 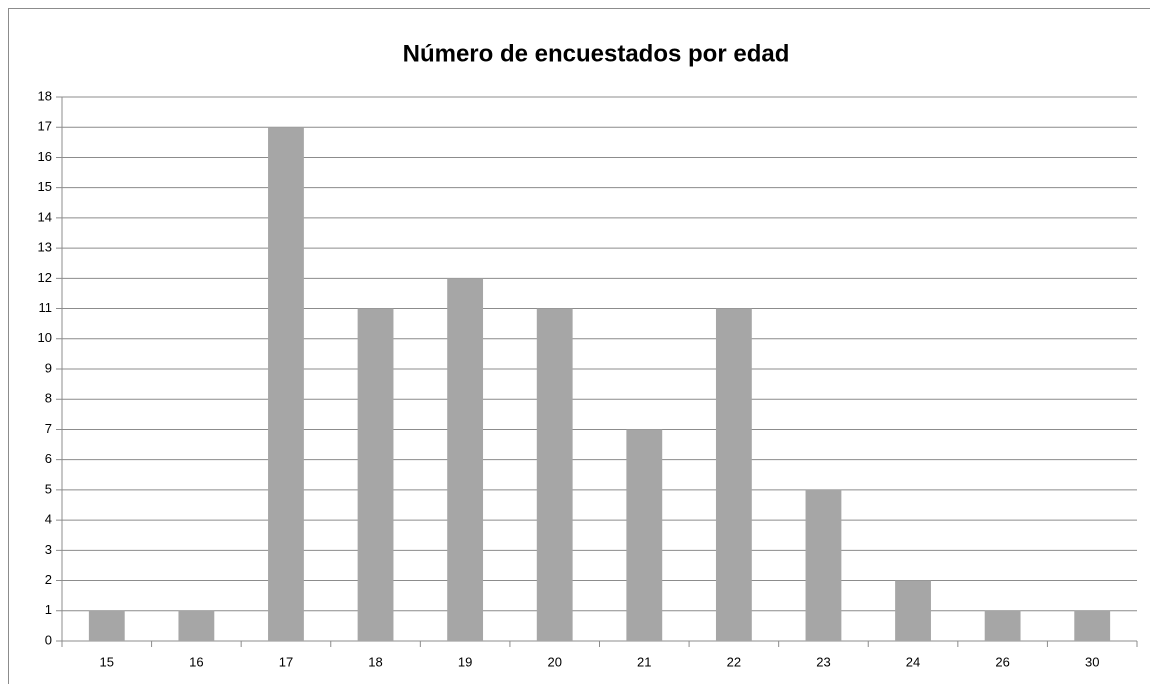 What do you see at coordinates (107, 661) in the screenshot?
I see `x-tick-label: 15` at bounding box center [107, 661].